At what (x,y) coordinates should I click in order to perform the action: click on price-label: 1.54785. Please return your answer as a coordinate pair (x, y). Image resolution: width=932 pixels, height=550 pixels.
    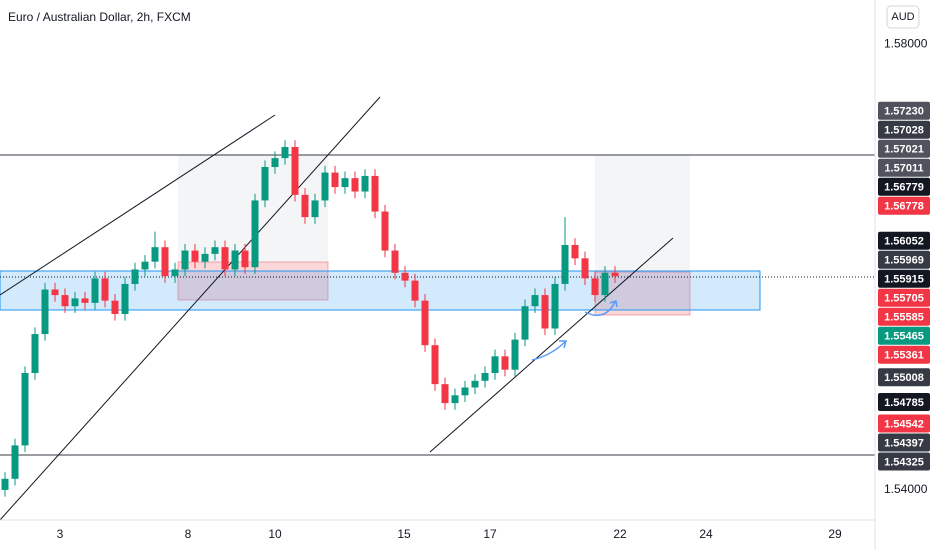
    Looking at the image, I should click on (904, 403).